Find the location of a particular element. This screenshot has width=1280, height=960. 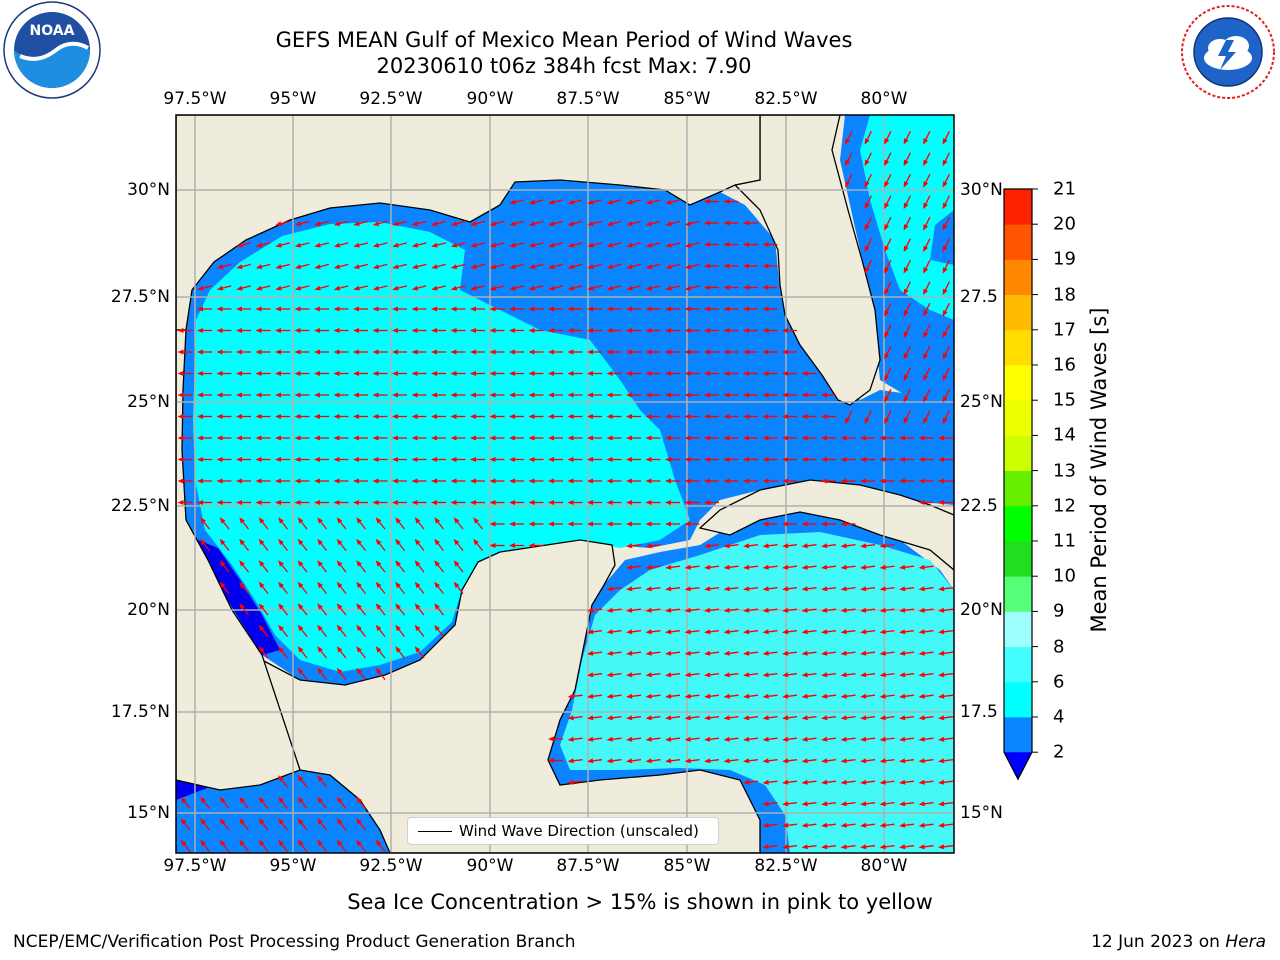

colorbar-tick-label: 4 is located at coordinates (1059, 717).